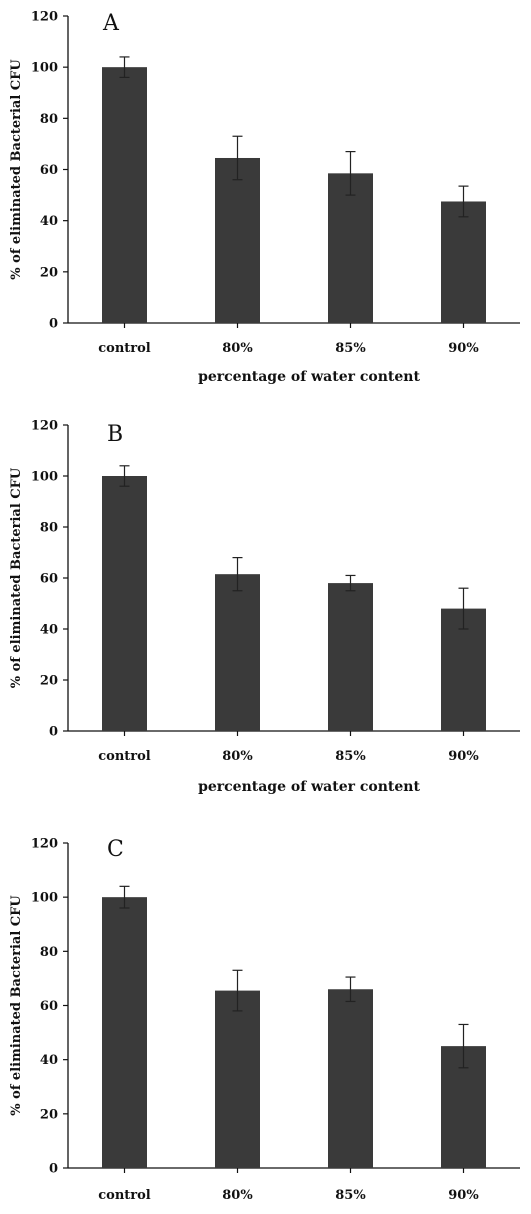 The image size is (531, 1214). What do you see at coordinates (115, 434) in the screenshot?
I see `panel-label: B` at bounding box center [115, 434].